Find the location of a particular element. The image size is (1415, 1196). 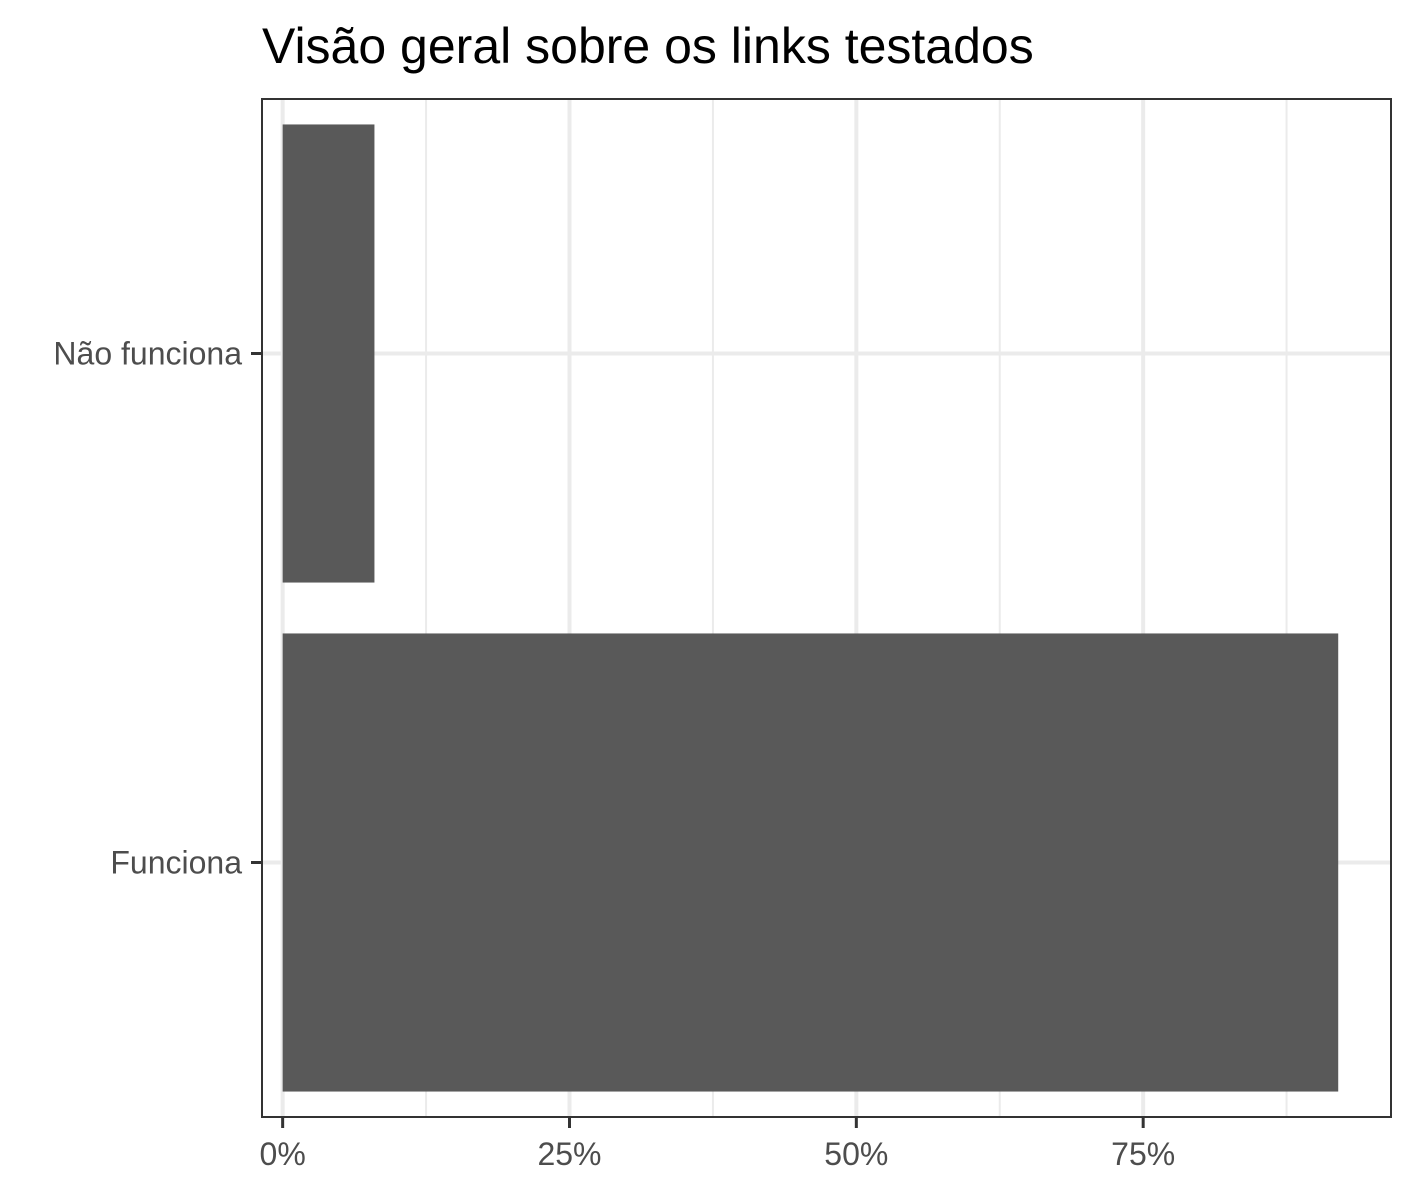

y-tick-label: Não funciona is located at coordinates (147, 354).